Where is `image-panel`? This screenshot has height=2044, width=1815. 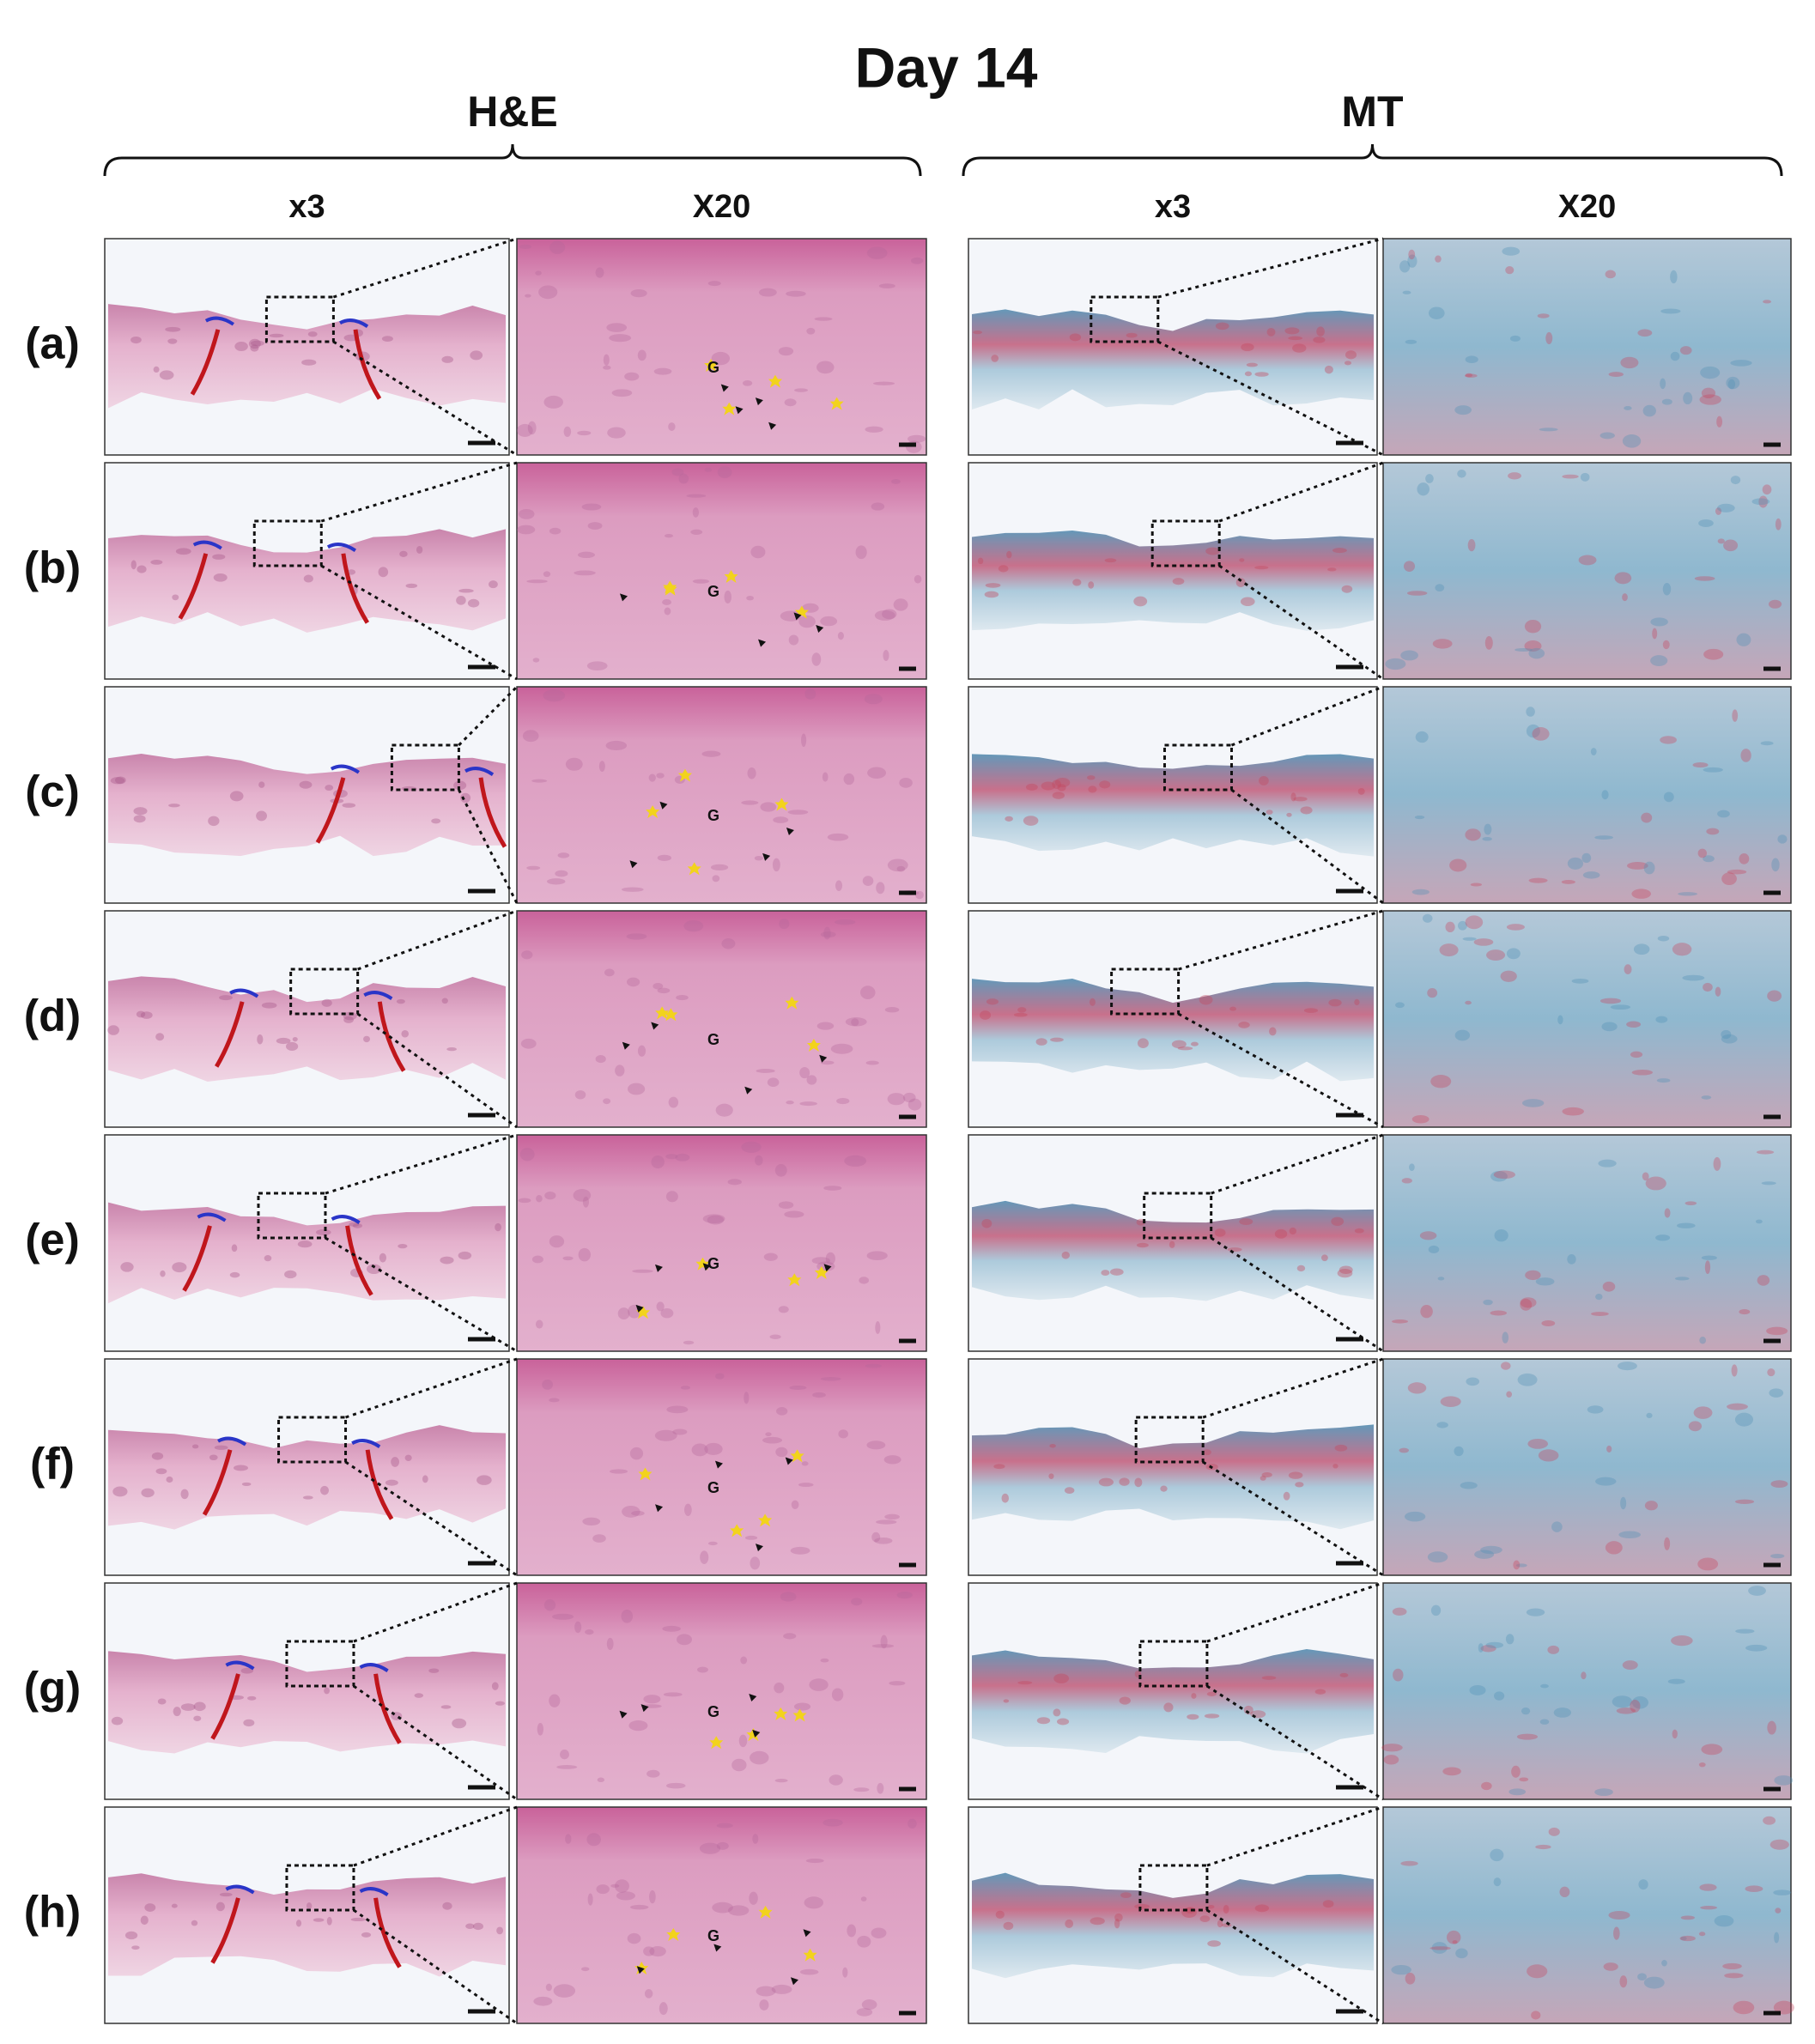 image-panel is located at coordinates (1587, 1467).